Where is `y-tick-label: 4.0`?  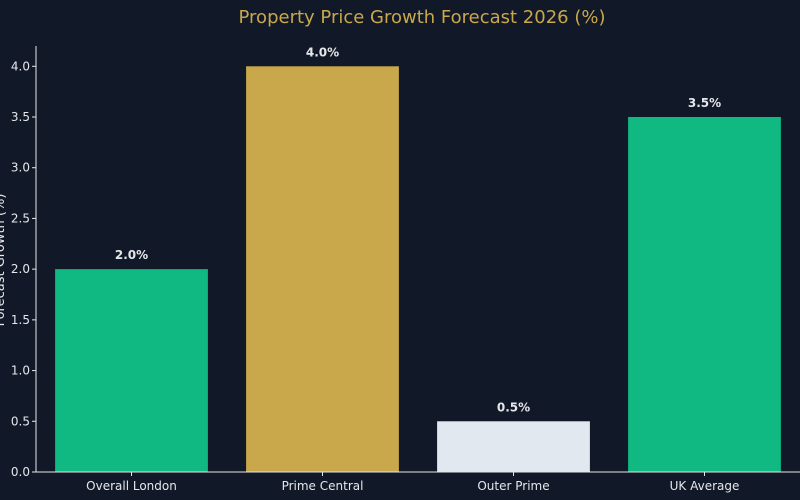
y-tick-label: 4.0 is located at coordinates (20, 66).